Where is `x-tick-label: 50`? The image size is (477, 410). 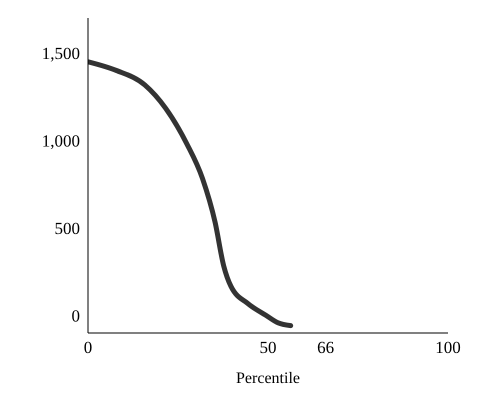
x-tick-label: 50 is located at coordinates (268, 348).